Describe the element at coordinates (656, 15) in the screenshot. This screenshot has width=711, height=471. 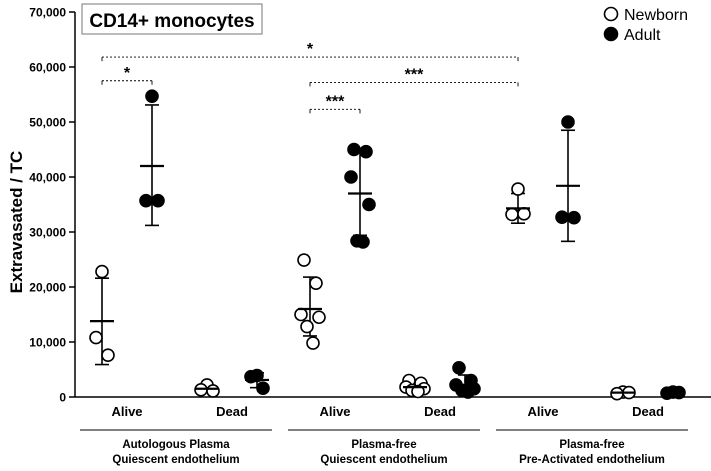
I see `legend-newborn-label: Newborn` at that location.